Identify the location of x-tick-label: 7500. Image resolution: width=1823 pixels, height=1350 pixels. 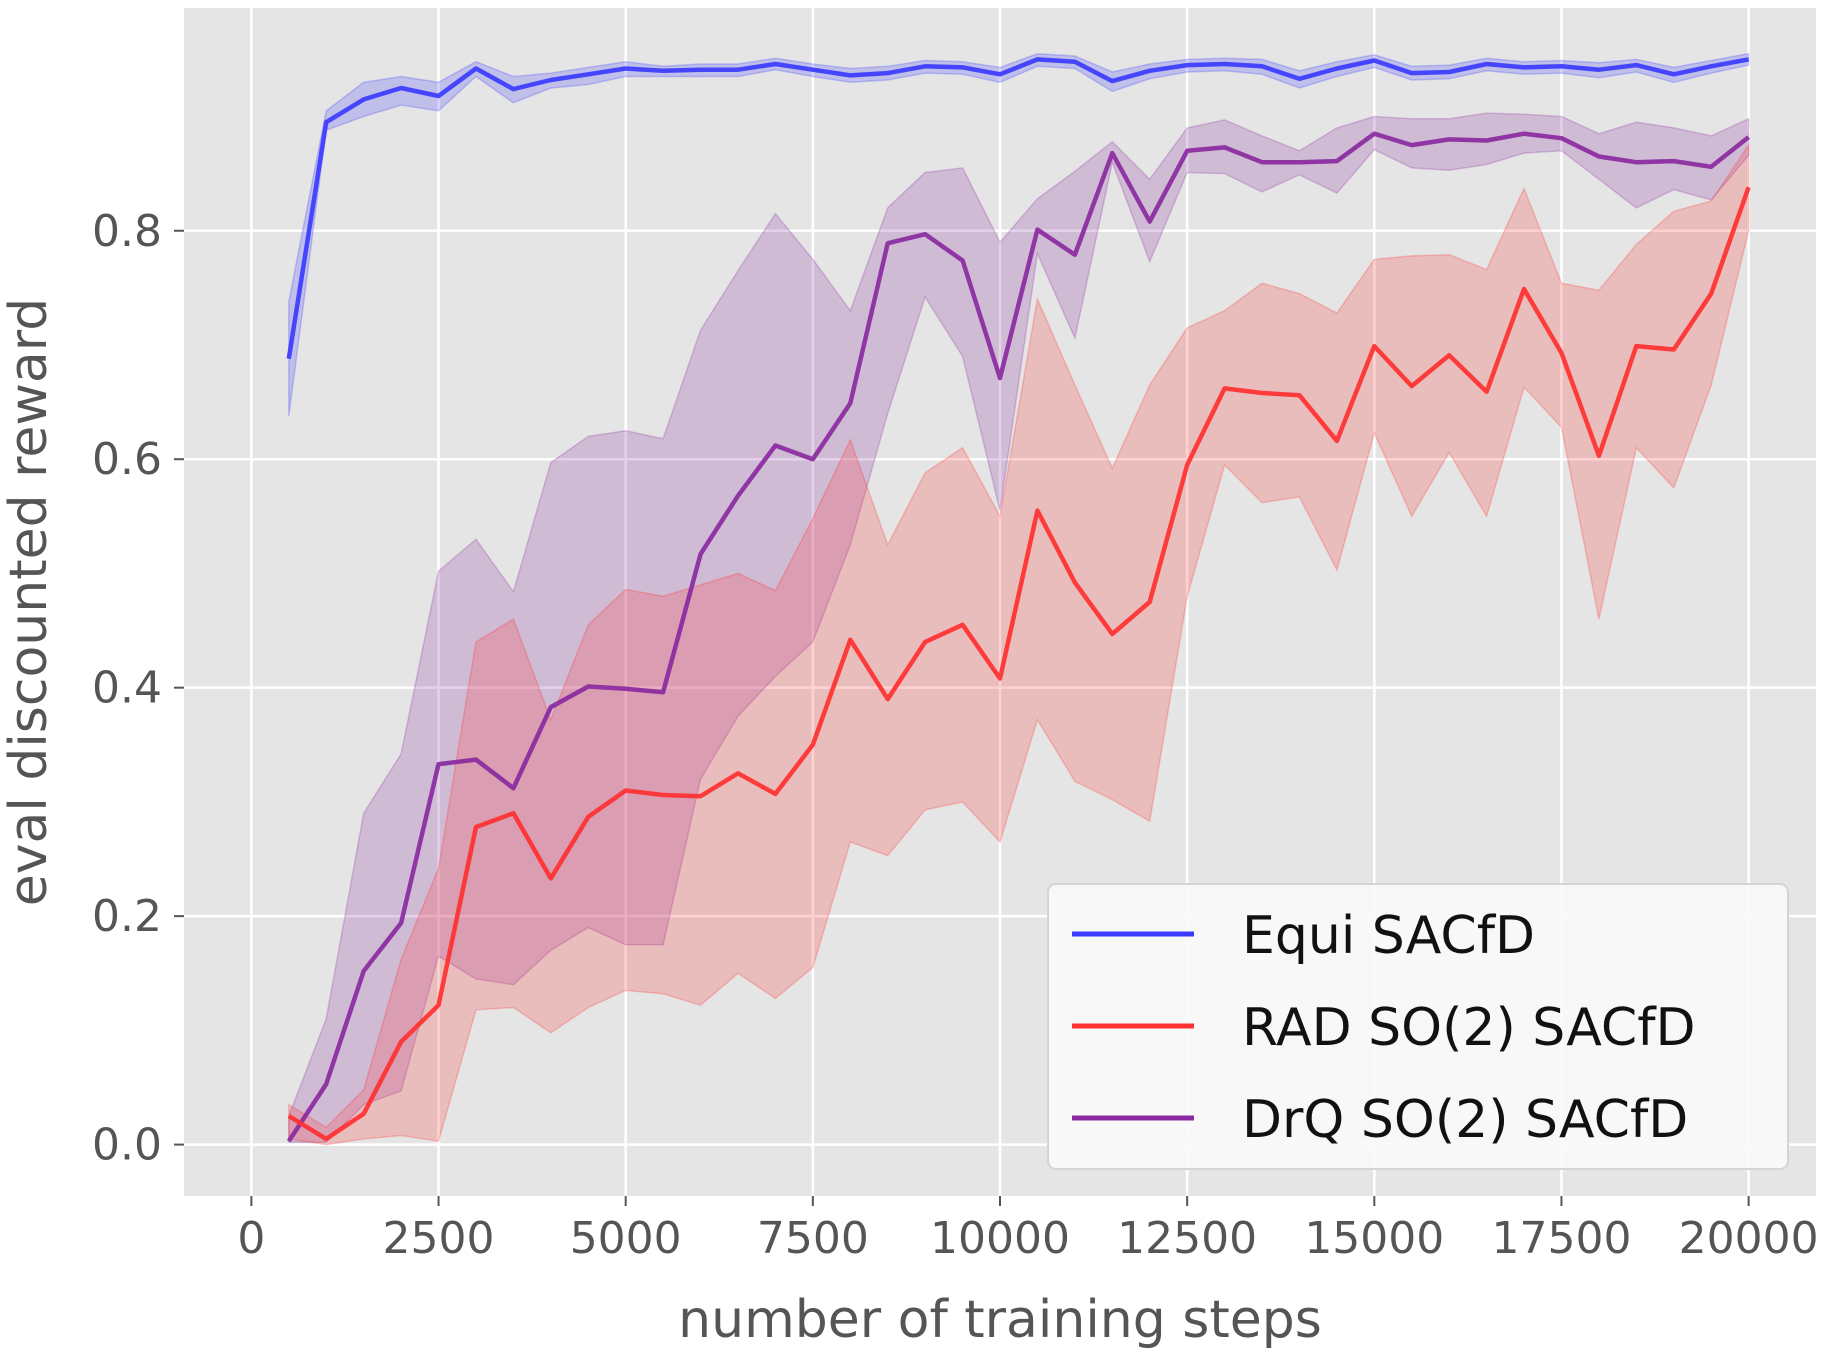
(813, 1238).